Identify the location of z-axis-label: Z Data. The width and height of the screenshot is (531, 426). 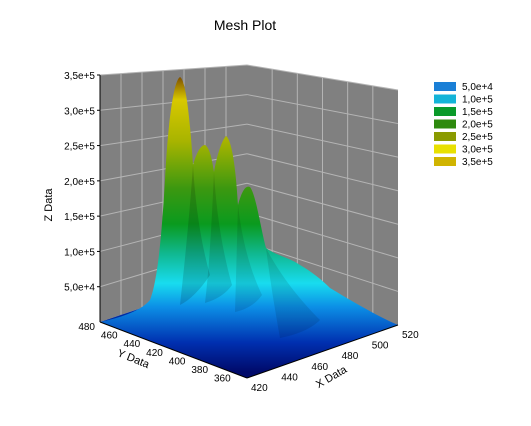
(49, 205).